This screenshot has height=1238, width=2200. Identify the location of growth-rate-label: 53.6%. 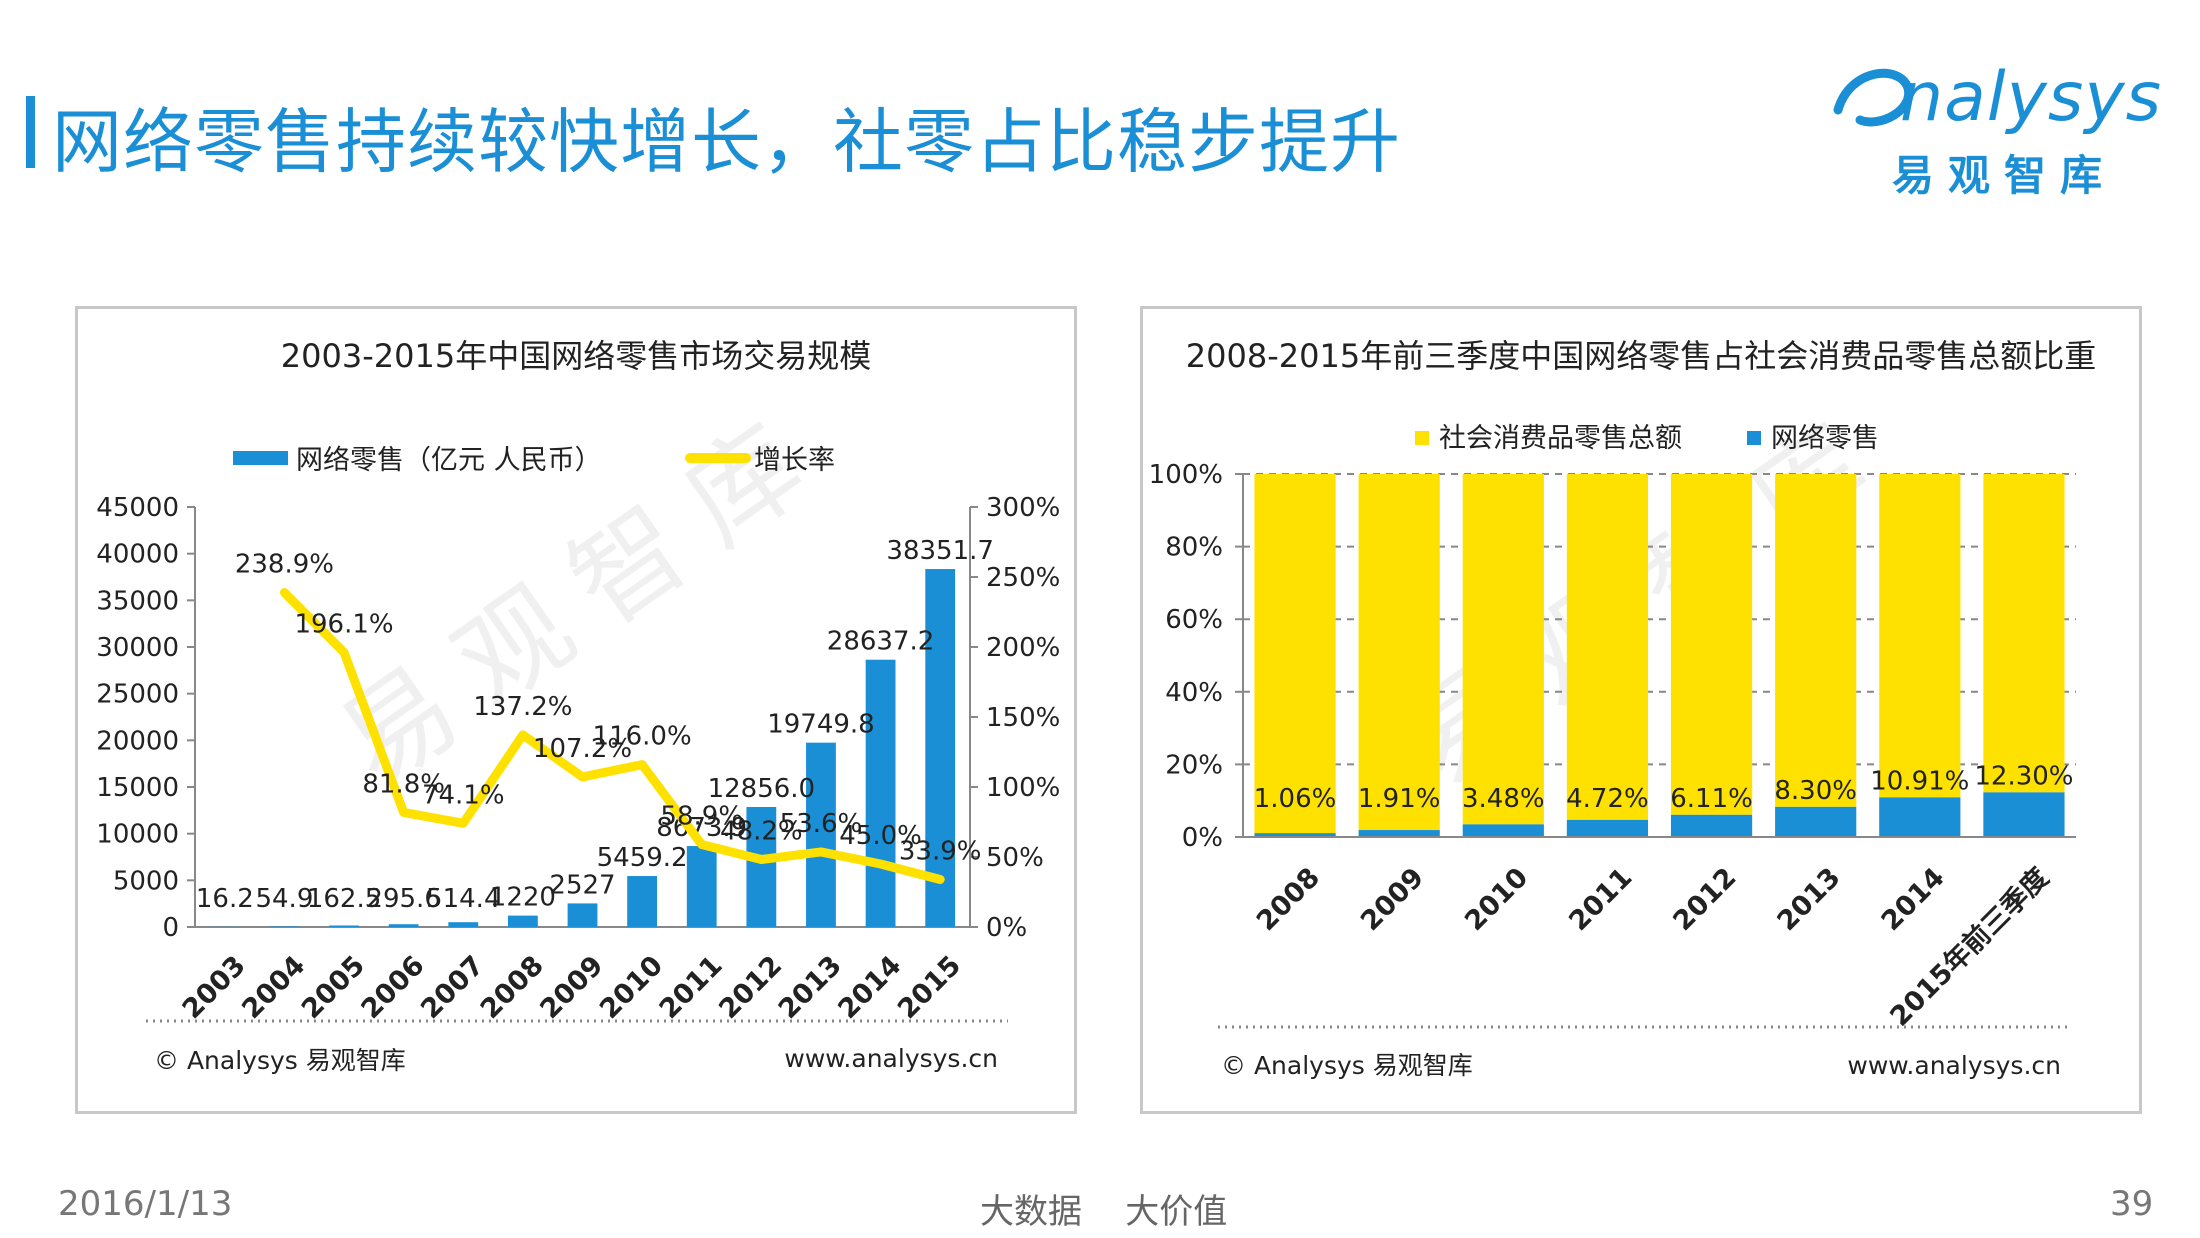
(821, 824).